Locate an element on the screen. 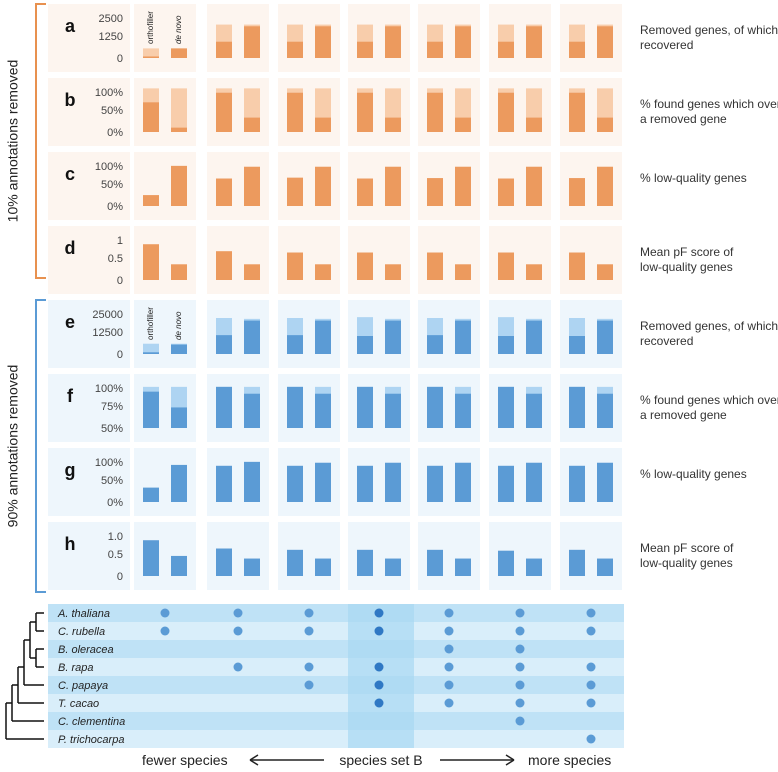  y-tick-label: 100% is located at coordinates (109, 389).